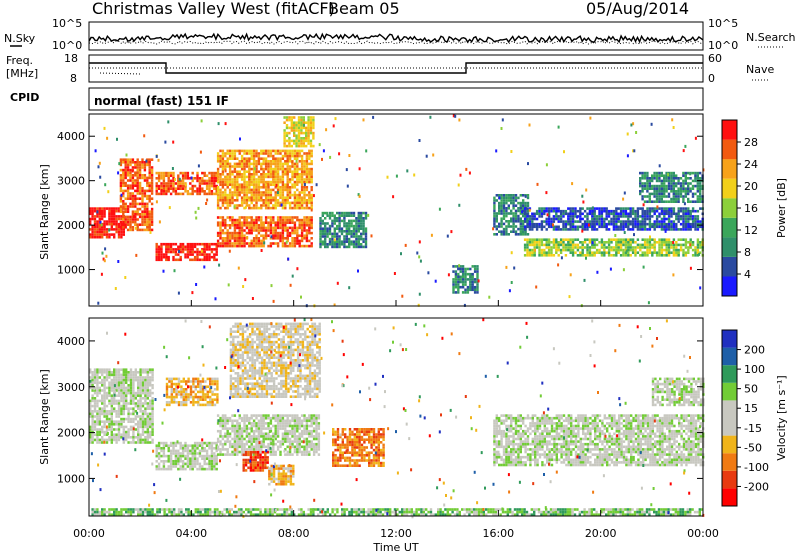 This screenshot has height=554, width=800. I want to click on cpid-text: normal (fast) 151 IF, so click(161, 101).